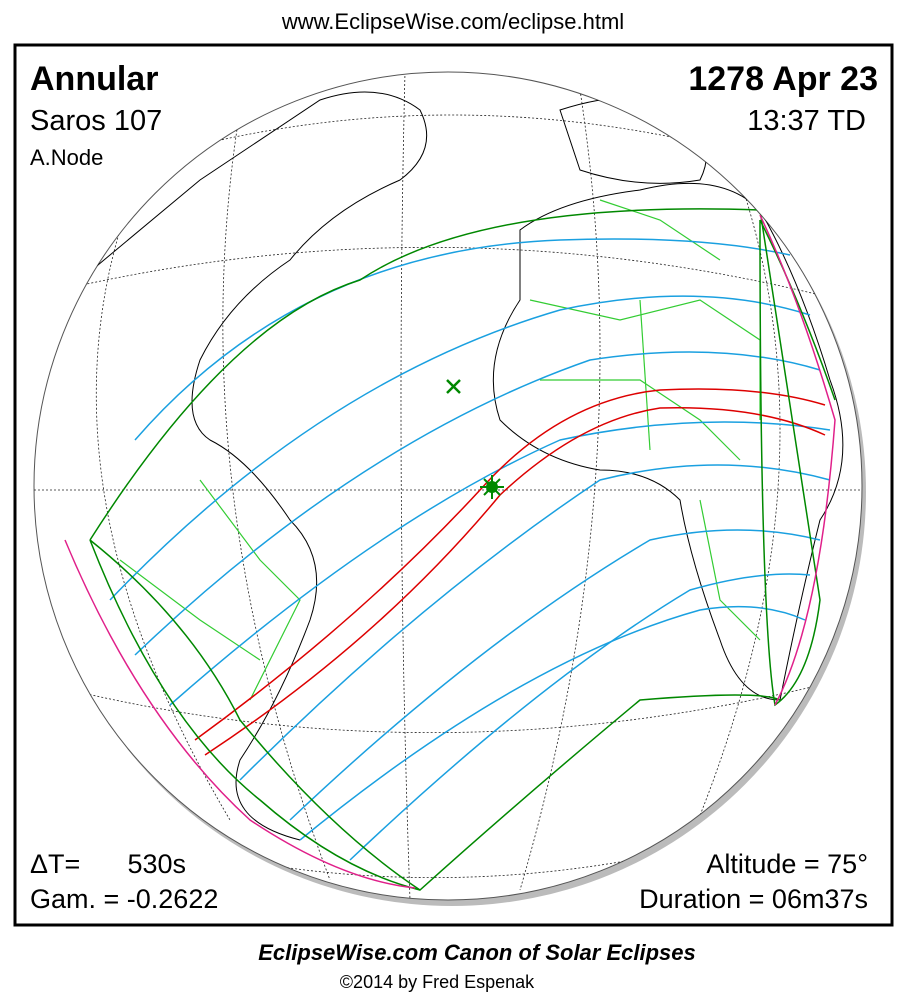 The height and width of the screenshot is (1004, 908). What do you see at coordinates (66, 157) in the screenshot?
I see `node: A.Node` at bounding box center [66, 157].